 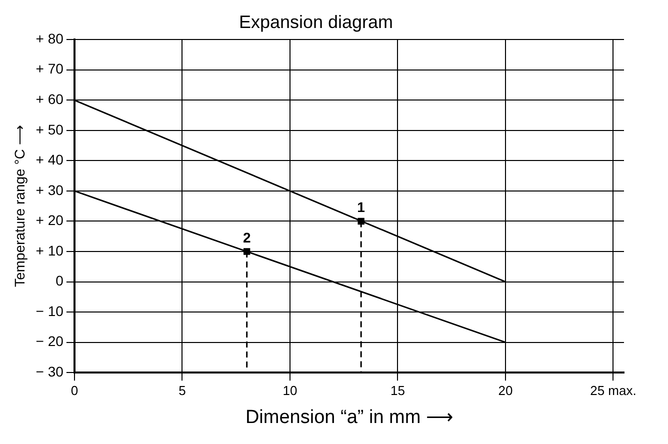 I want to click on y-tick-label: 0, so click(x=60, y=280).